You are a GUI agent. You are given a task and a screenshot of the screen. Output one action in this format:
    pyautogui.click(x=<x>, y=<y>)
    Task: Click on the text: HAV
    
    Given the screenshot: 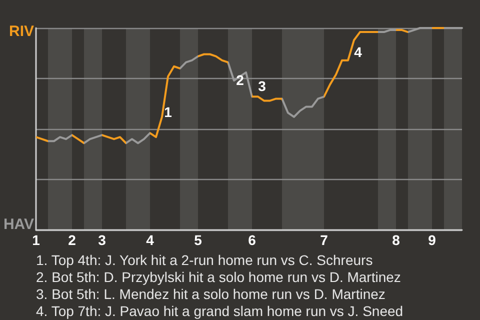 What is the action you would take?
    pyautogui.click(x=18, y=224)
    